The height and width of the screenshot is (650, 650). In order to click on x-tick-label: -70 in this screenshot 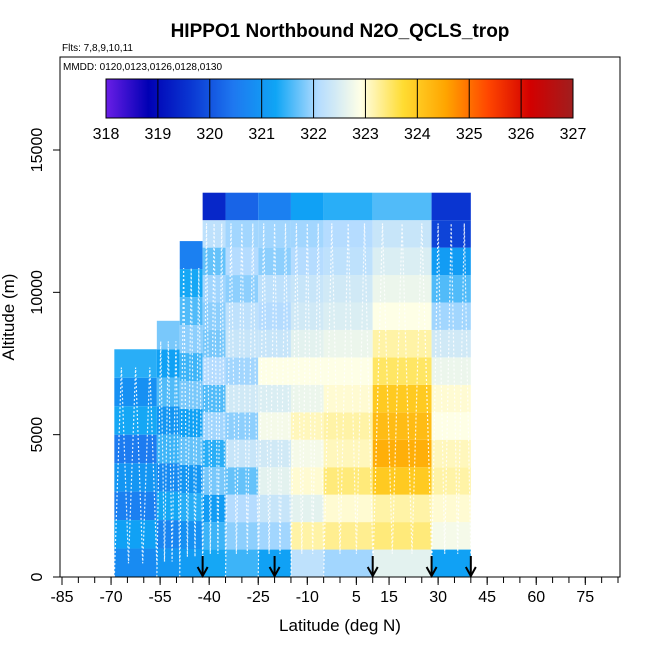, I will do `click(110, 597)`.